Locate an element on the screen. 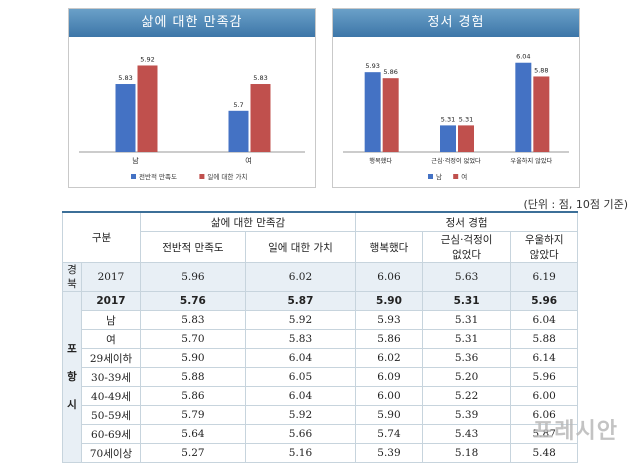 This screenshot has width=640, height=463. legend-label: 전반적 만족도 is located at coordinates (158, 176).